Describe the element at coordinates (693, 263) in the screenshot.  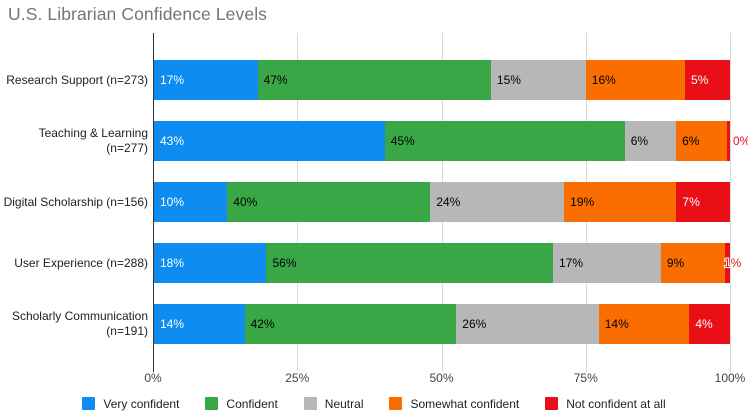
I see `bar-segment: 9%` at that location.